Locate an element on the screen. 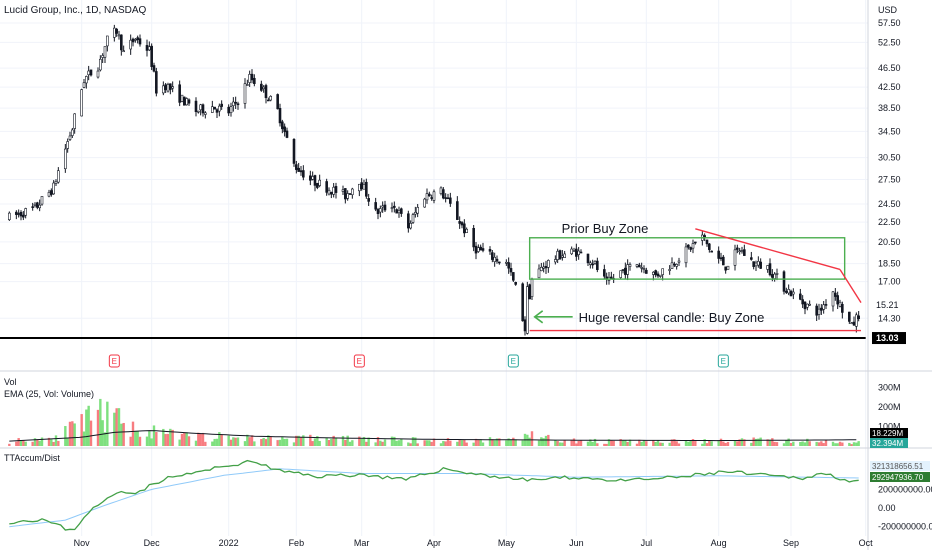 The width and height of the screenshot is (932, 550). price-axis-tick-label: 18.50 is located at coordinates (889, 264).